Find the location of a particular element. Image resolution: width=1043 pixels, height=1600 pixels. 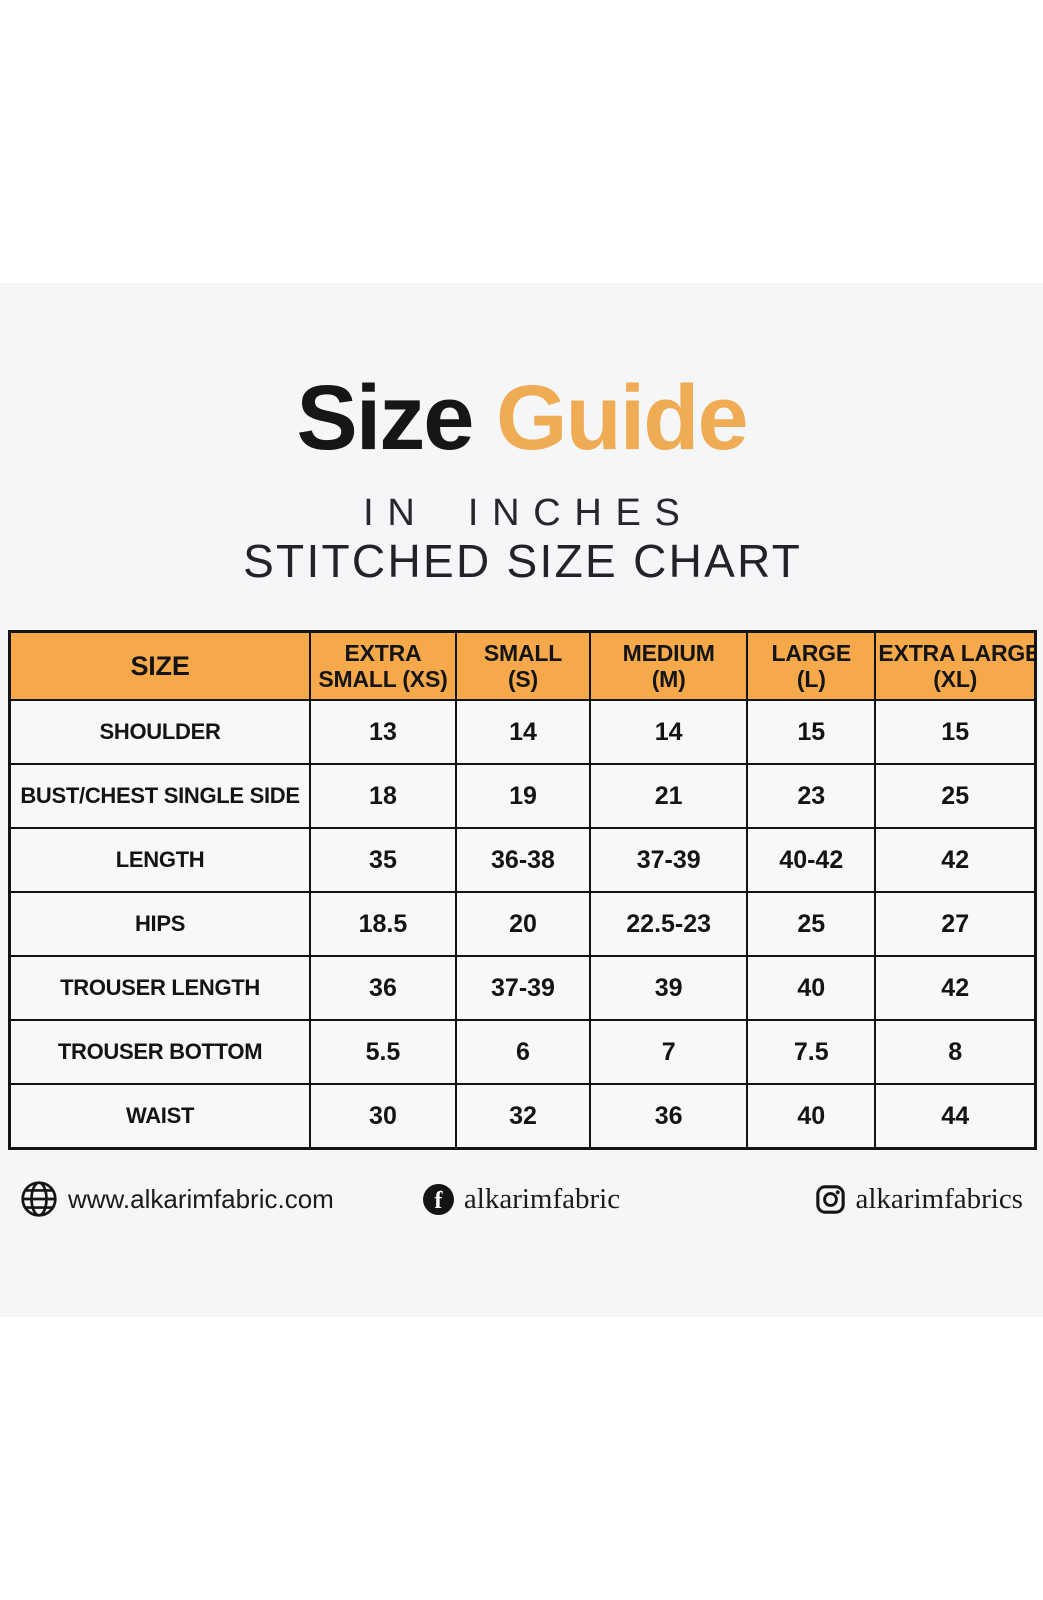

table-row: LENGTH 35 36-38 37-39 40-42 42 is located at coordinates (522, 860).